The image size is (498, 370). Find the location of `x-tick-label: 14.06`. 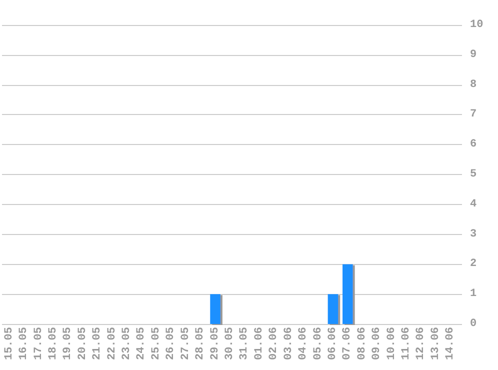

x-tick-label: 14.06 is located at coordinates (450, 343).